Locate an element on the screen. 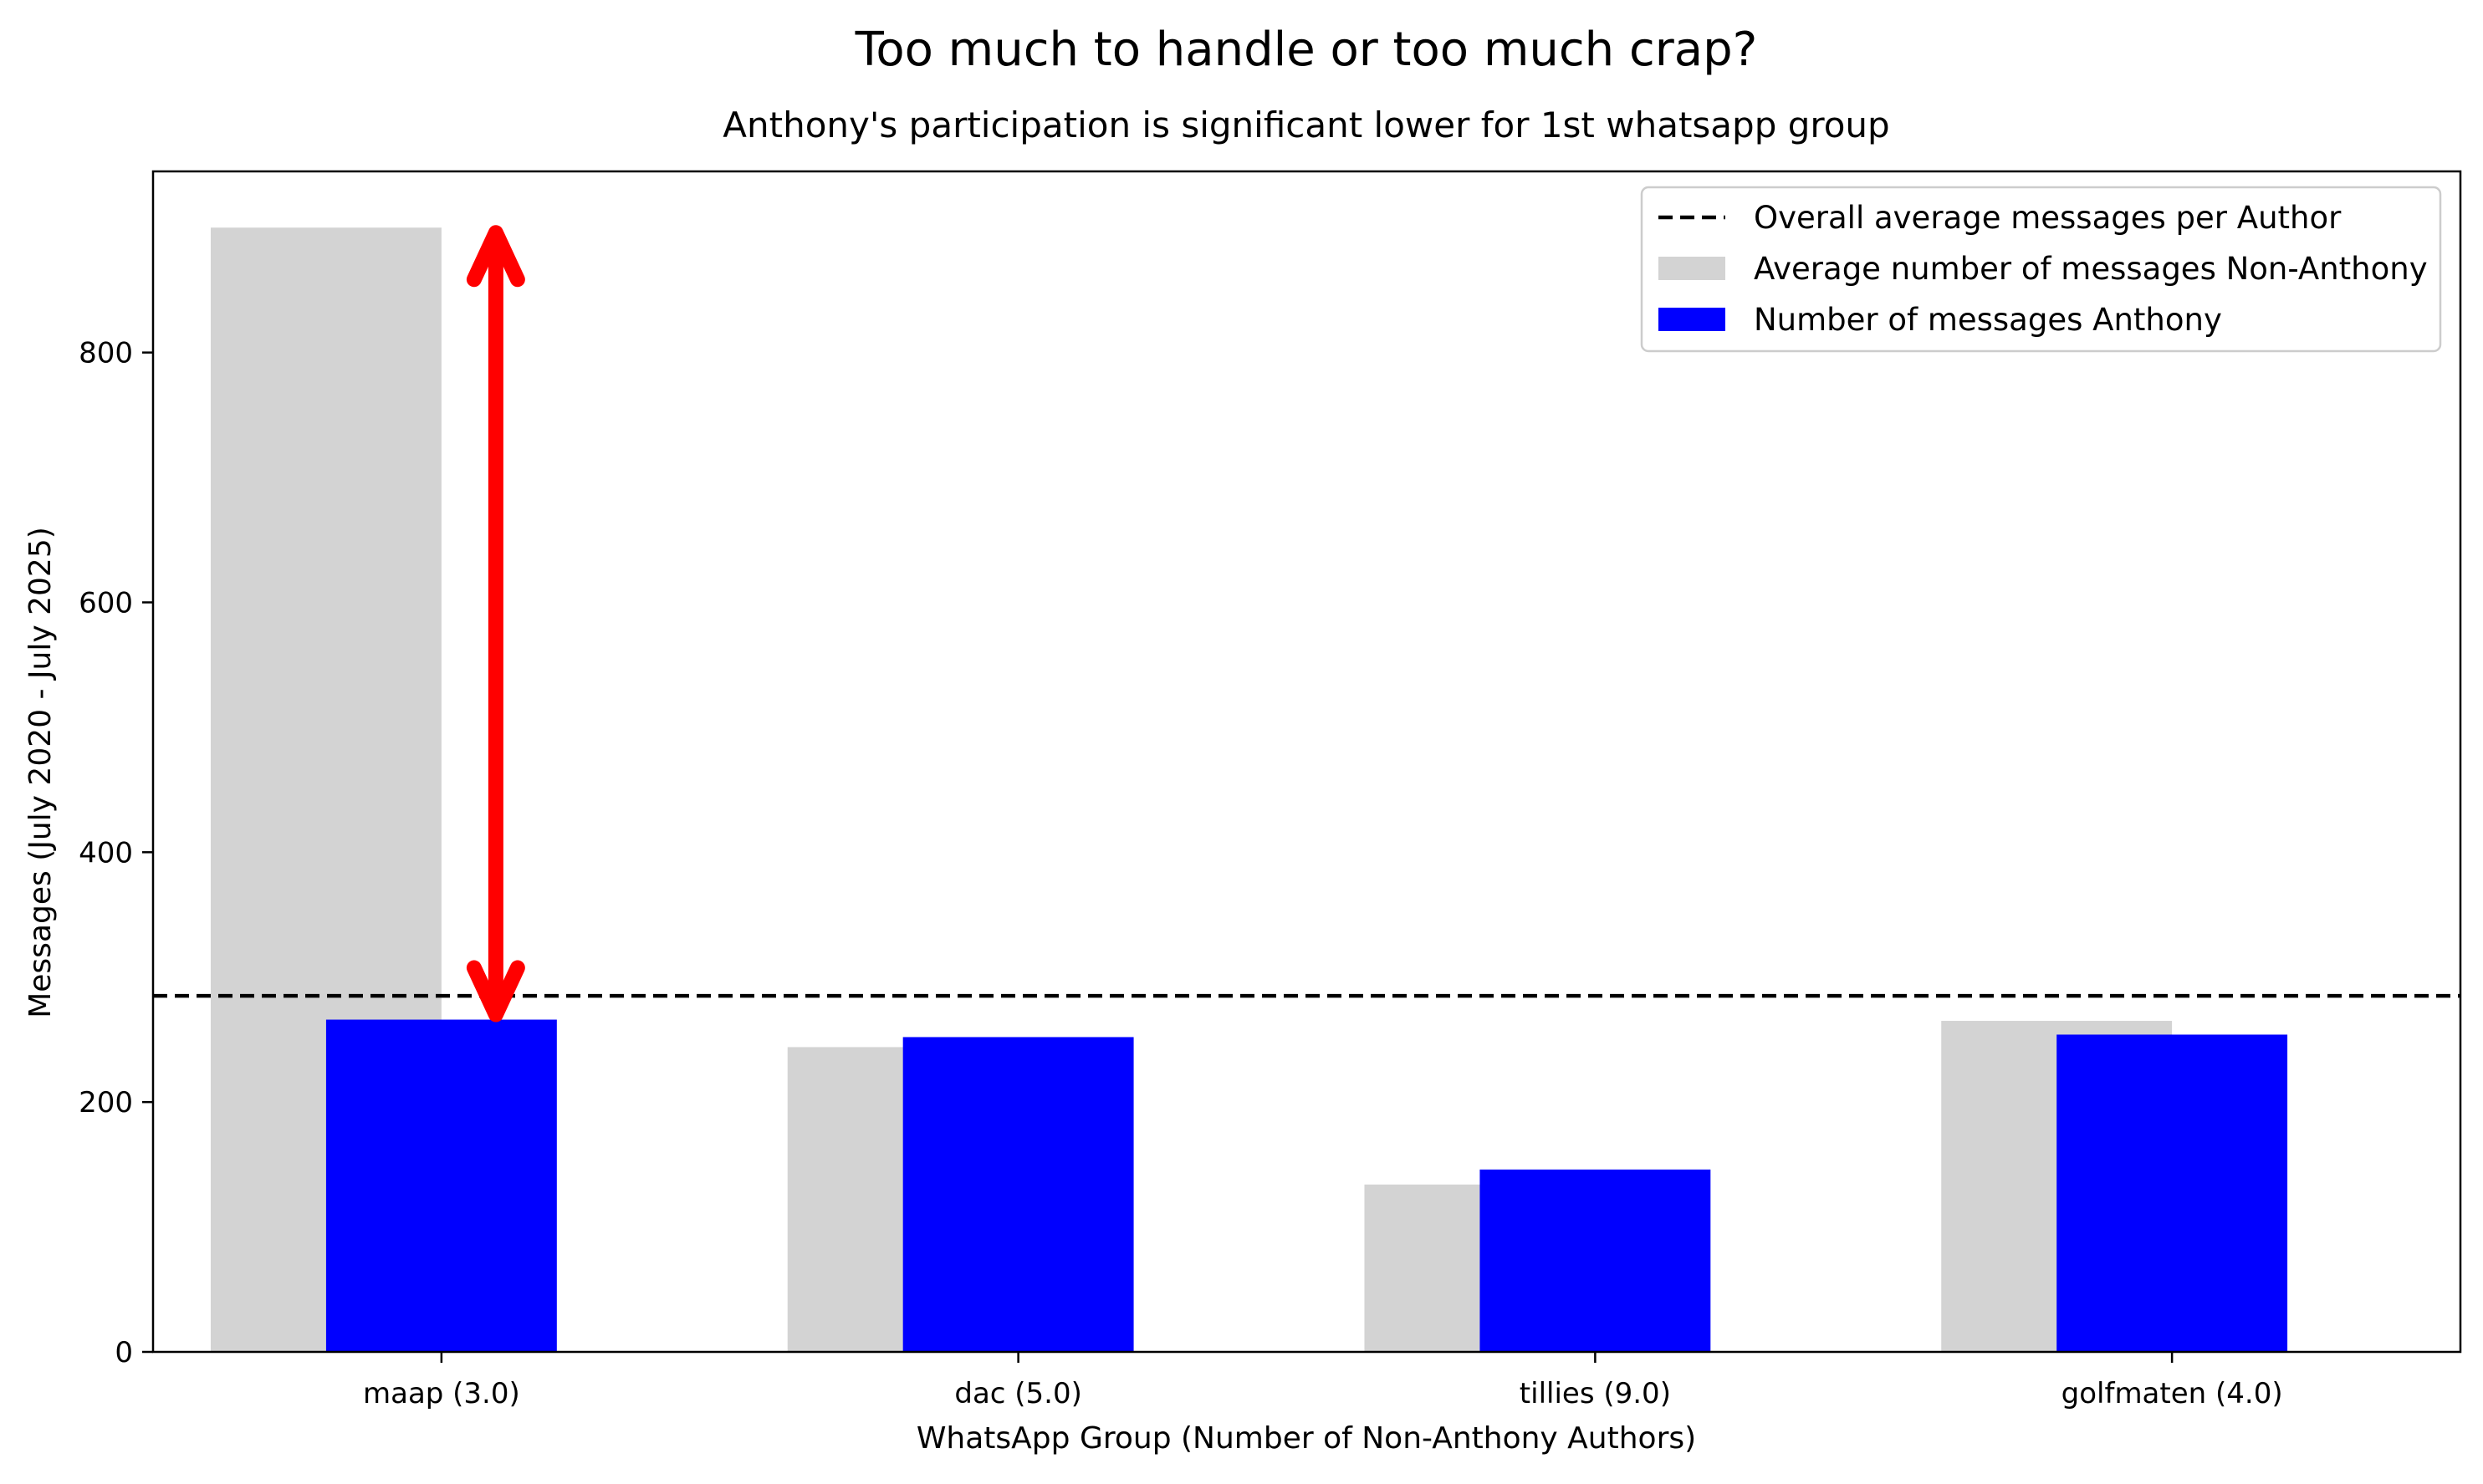 This screenshot has height=1484, width=2483. y-tick-label: 400 is located at coordinates (106, 852).